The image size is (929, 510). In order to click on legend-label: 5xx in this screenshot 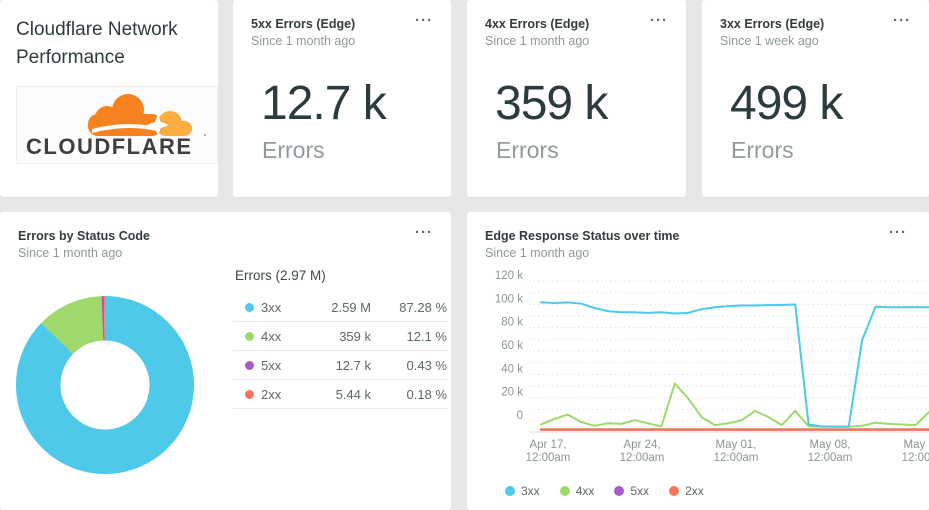, I will do `click(640, 491)`.